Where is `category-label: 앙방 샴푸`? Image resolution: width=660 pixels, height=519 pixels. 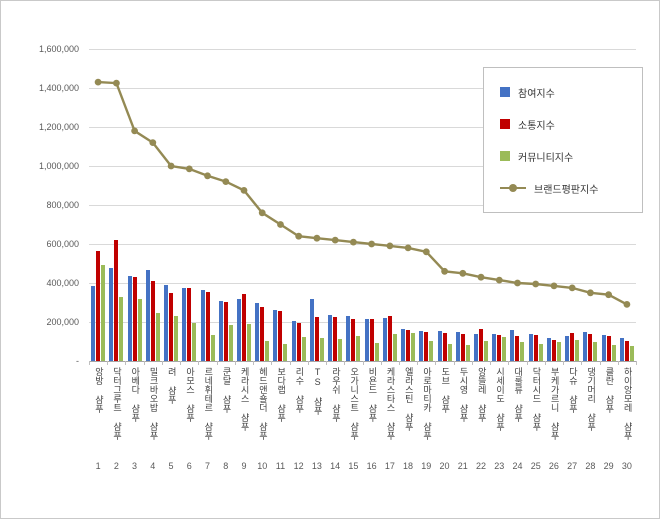 category-label: 앙방 샴푸 is located at coordinates (98, 413).